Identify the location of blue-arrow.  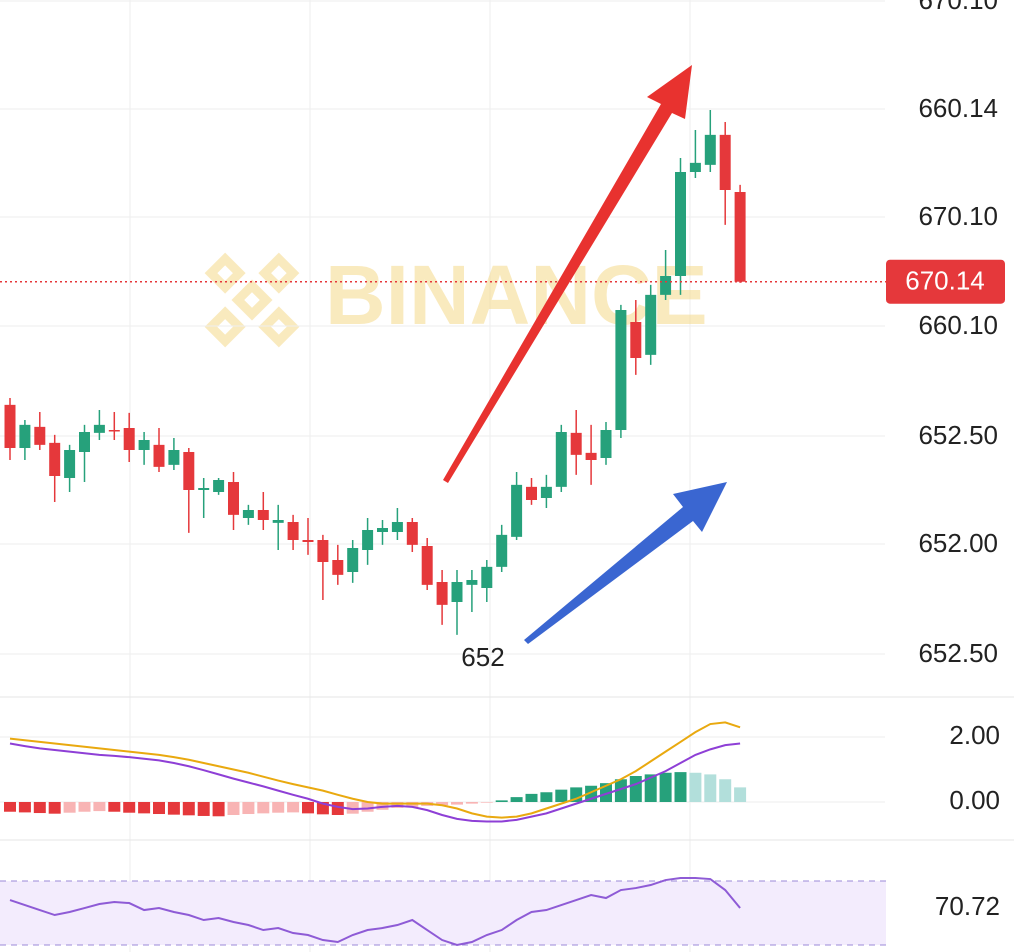
(625, 563).